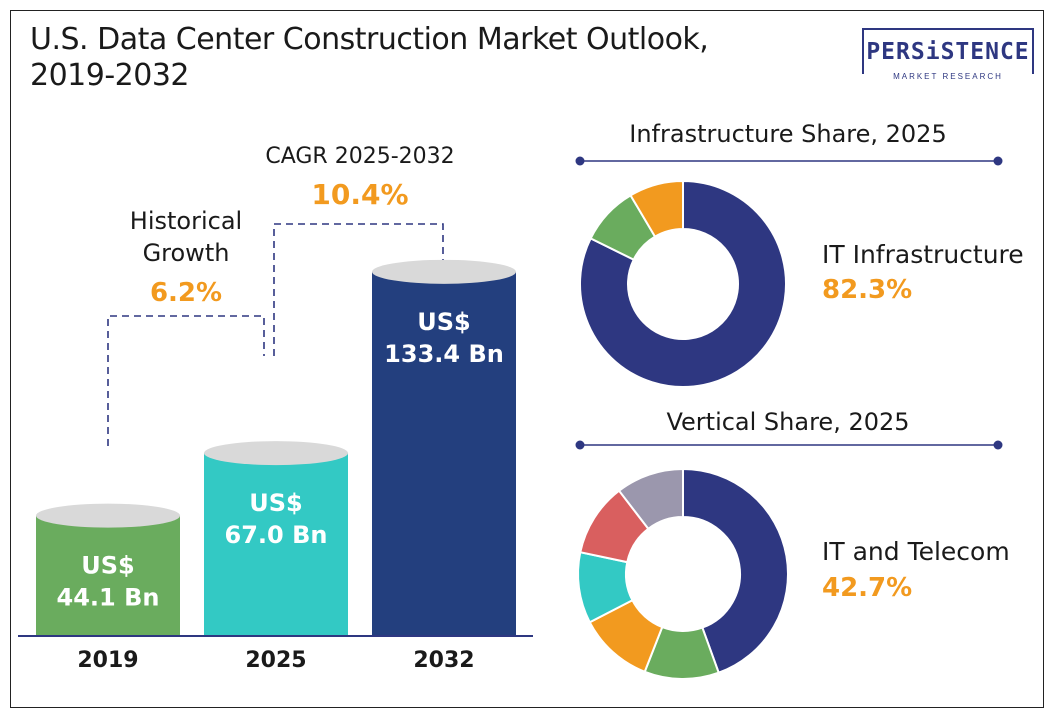 The width and height of the screenshot is (1056, 720). I want to click on bar-value-label-amount: 44.1 Bn, so click(108, 598).